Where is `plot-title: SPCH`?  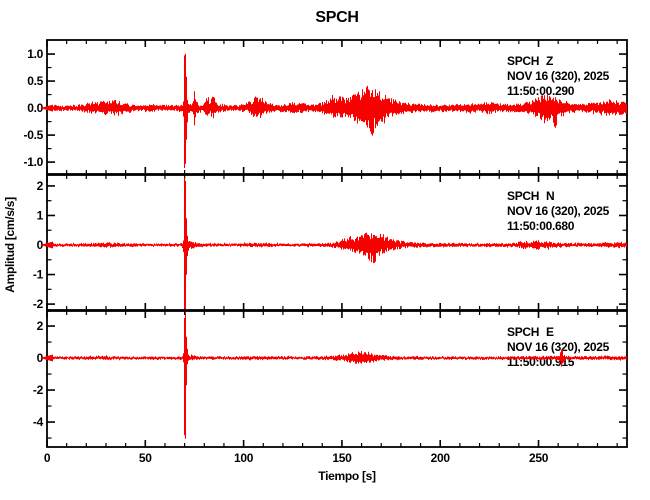
plot-title: SPCH is located at coordinates (336, 17).